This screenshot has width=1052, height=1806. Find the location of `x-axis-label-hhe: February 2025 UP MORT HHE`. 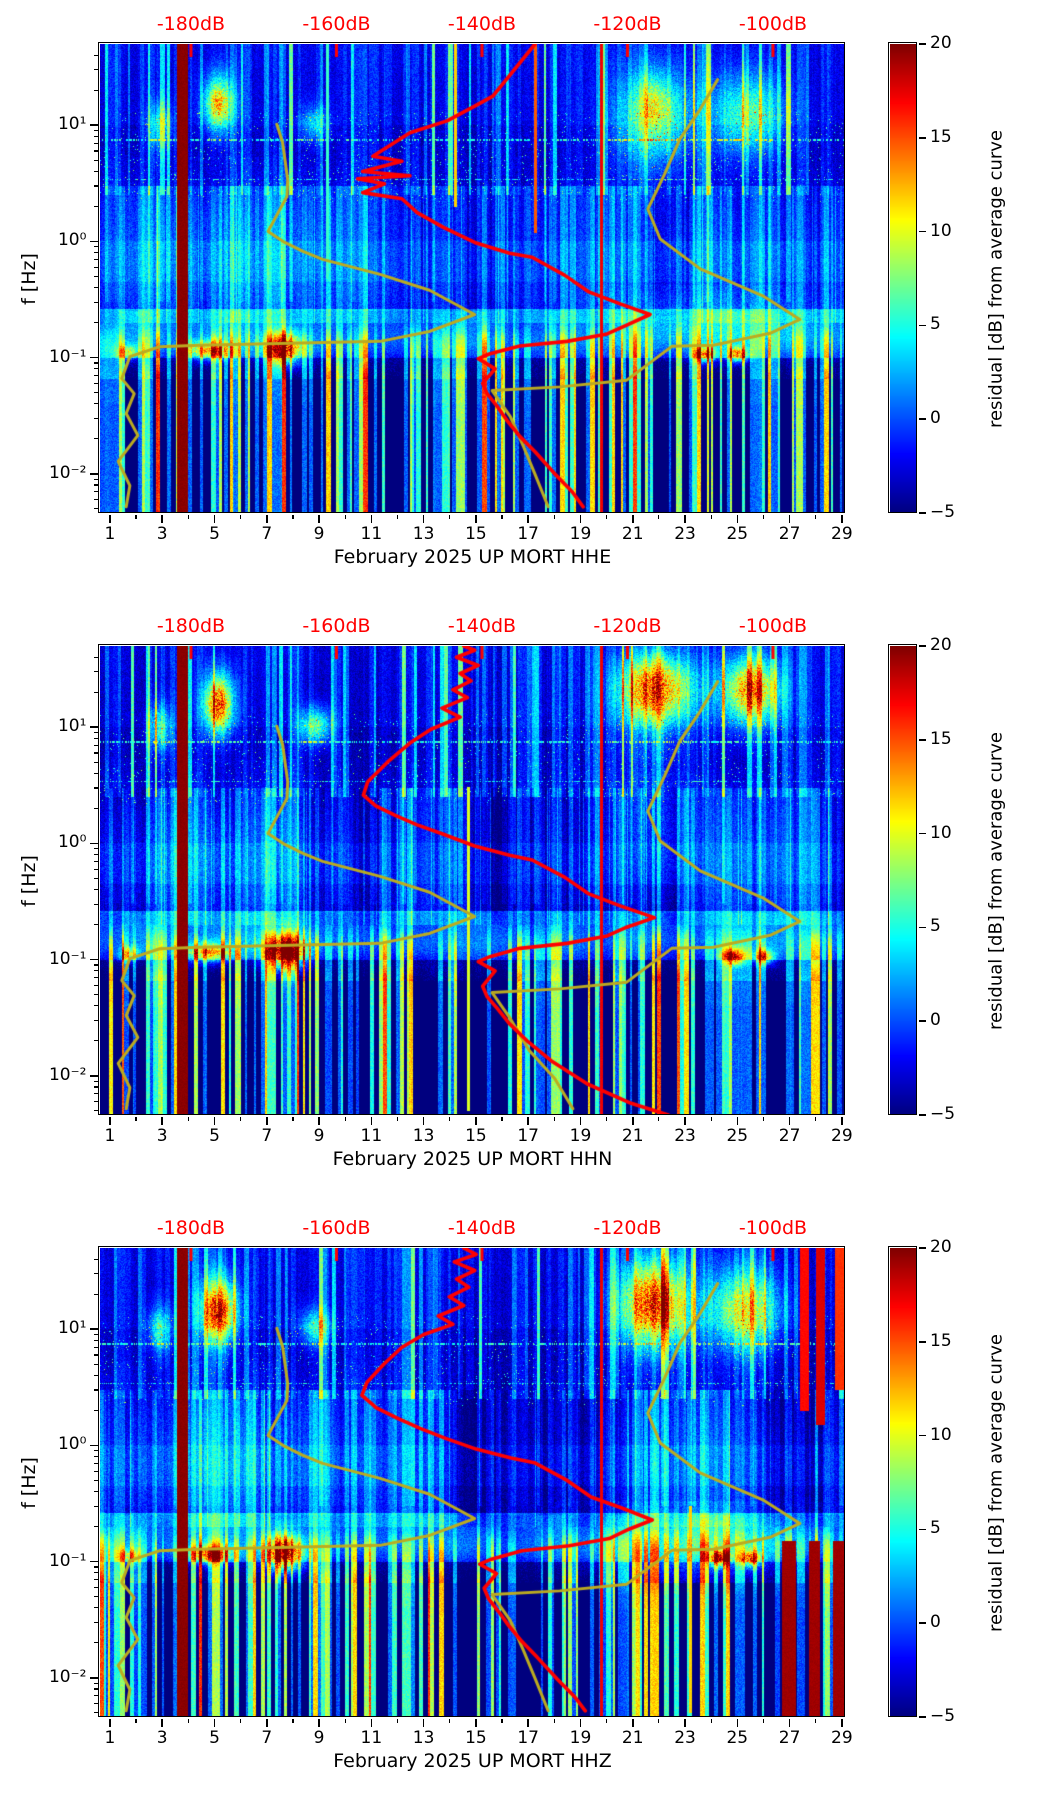

x-axis-label-hhe: February 2025 UP MORT HHE is located at coordinates (472, 557).